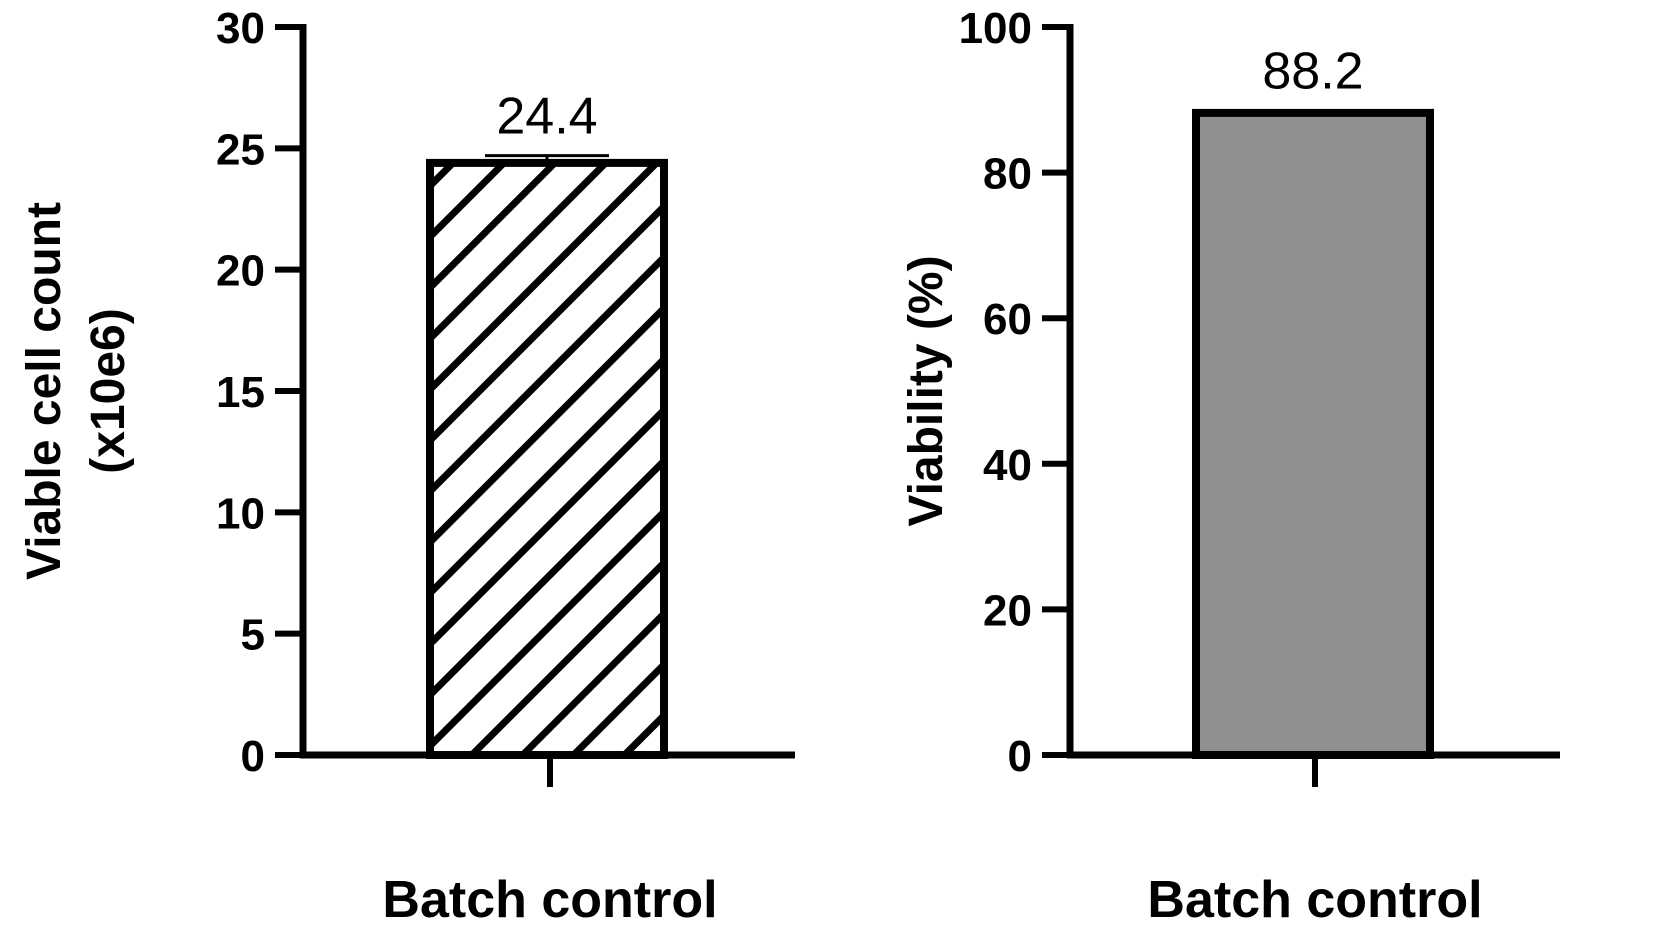 This screenshot has height=947, width=1660. What do you see at coordinates (44, 391) in the screenshot?
I see `y-axis-title-line: Viable cell count` at bounding box center [44, 391].